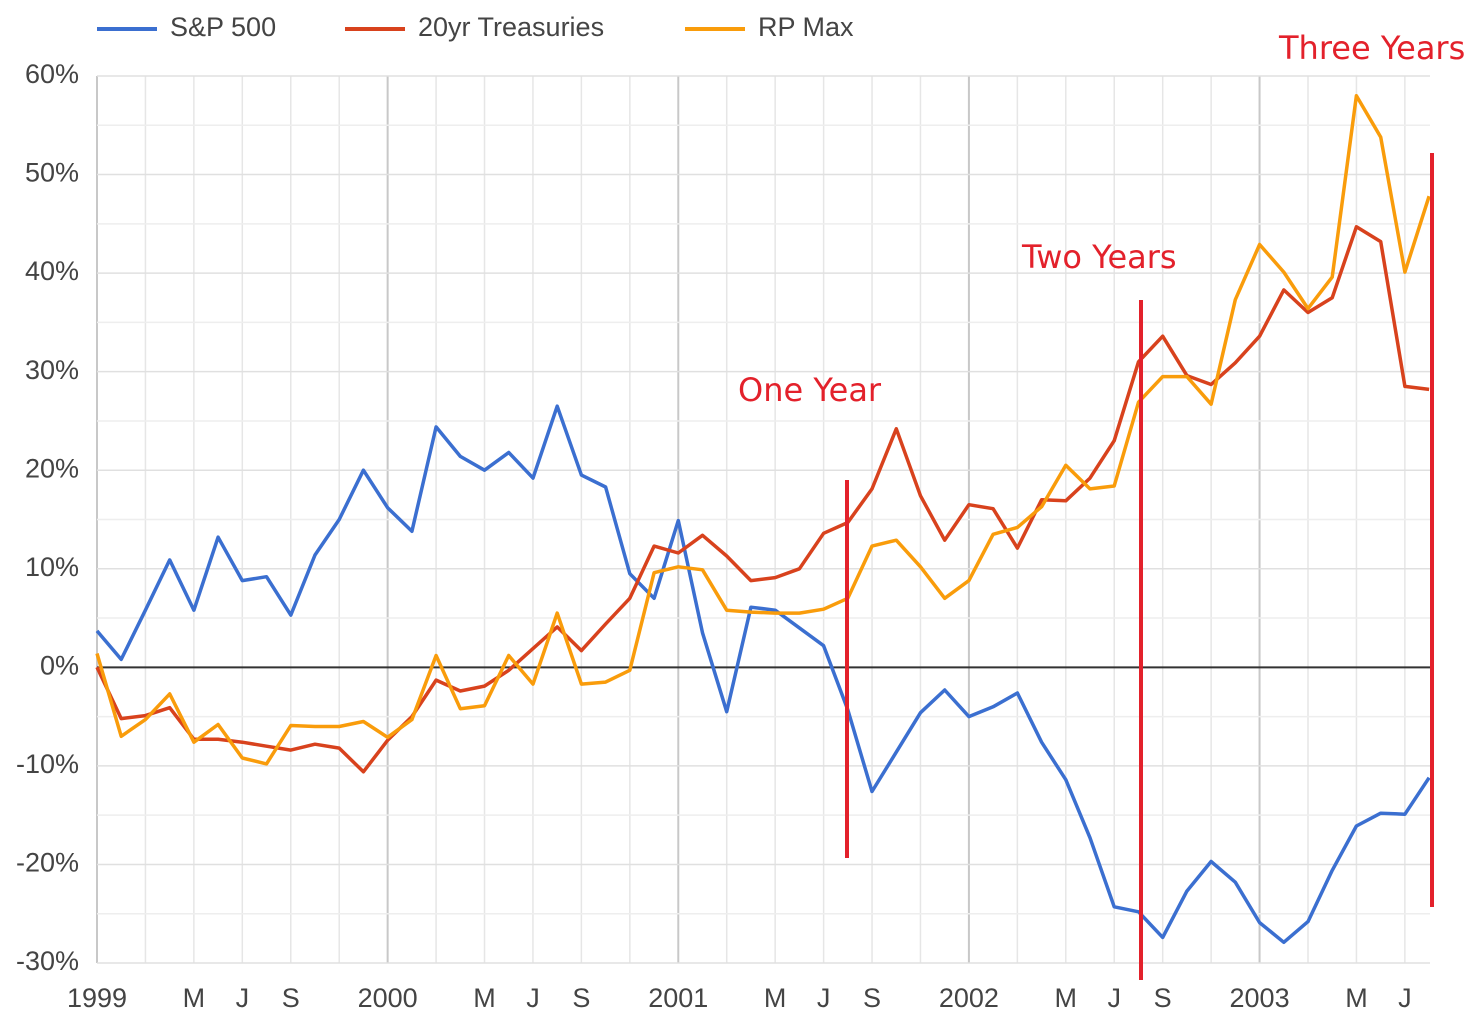  What do you see at coordinates (388, 998) in the screenshot?
I see `x-tick-label: 2000` at bounding box center [388, 998].